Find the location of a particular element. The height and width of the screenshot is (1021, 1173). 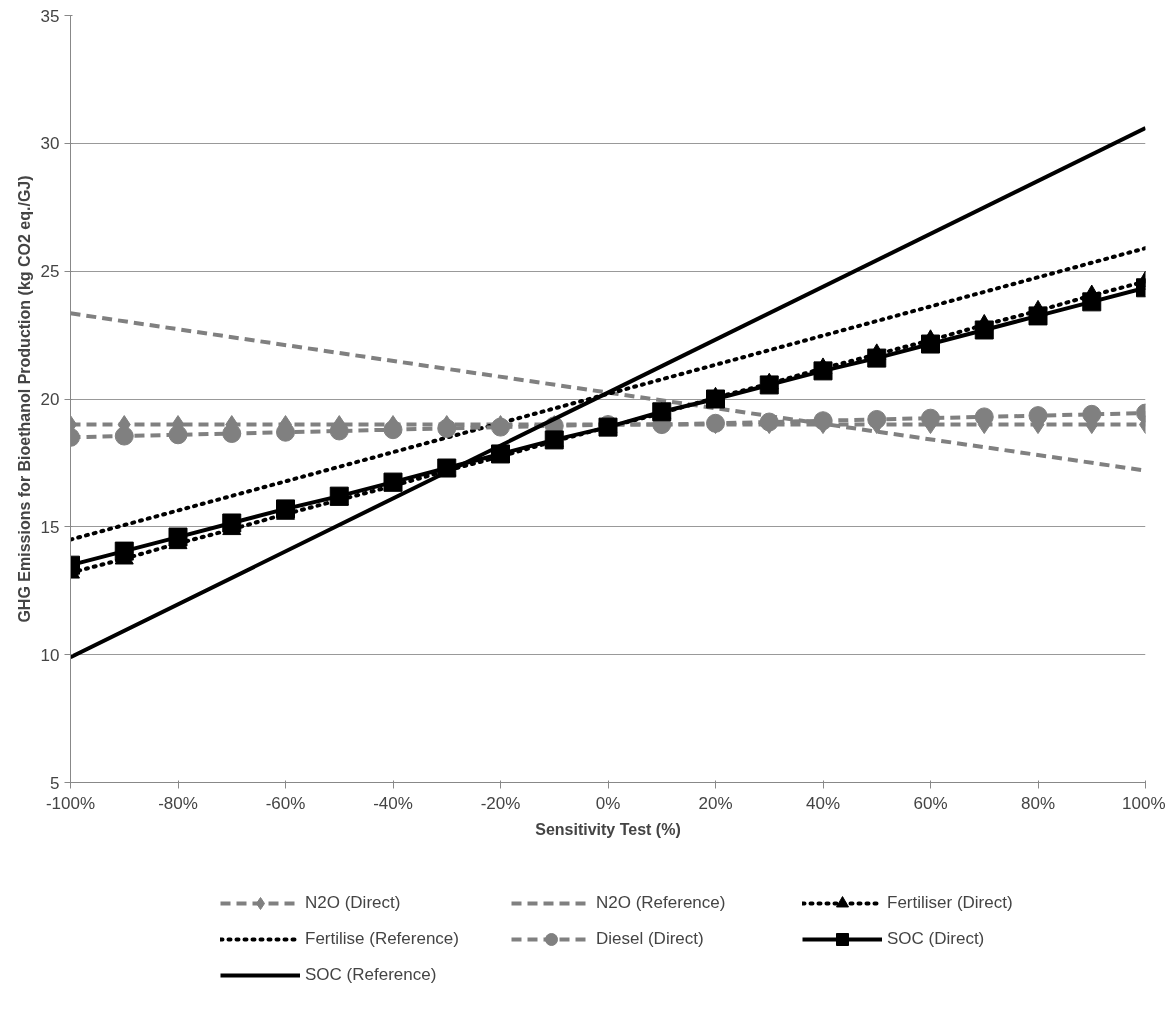

x-tick-label: -60% is located at coordinates (285, 803).